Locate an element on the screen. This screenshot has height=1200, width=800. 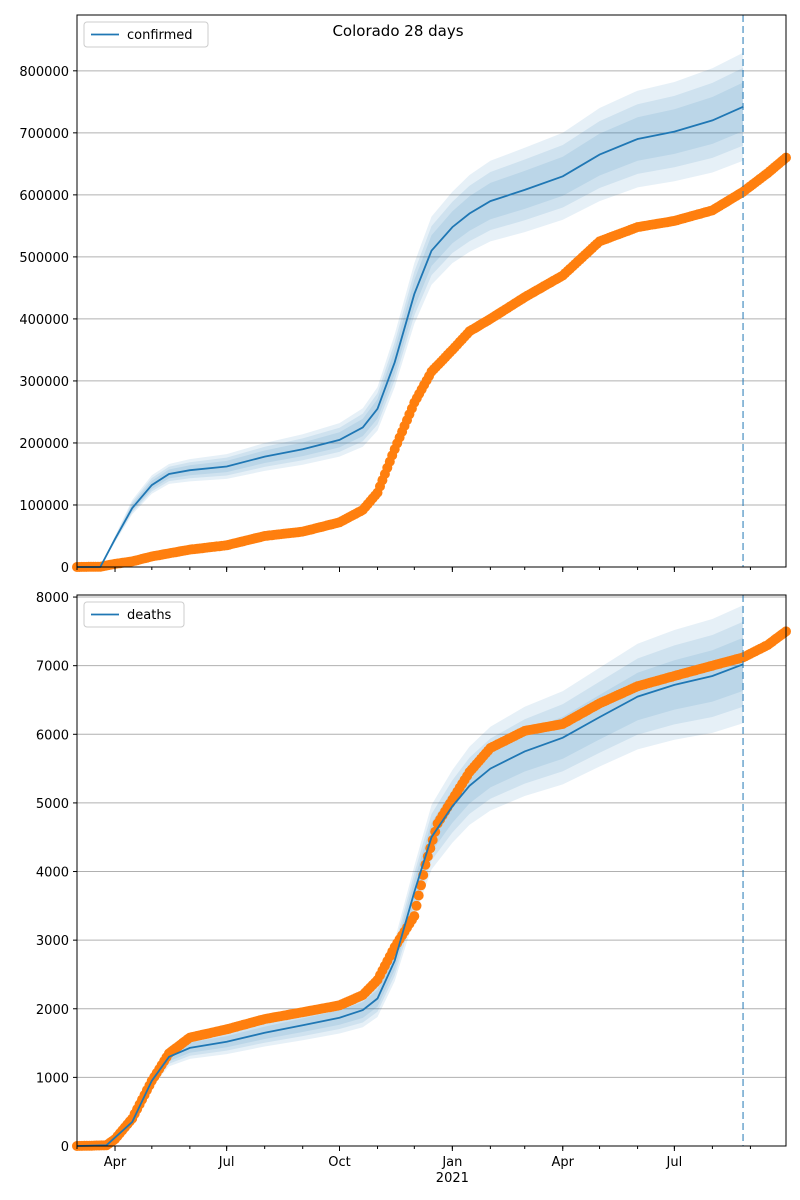
y-tick-label: 1000 is located at coordinates (52, 1078).